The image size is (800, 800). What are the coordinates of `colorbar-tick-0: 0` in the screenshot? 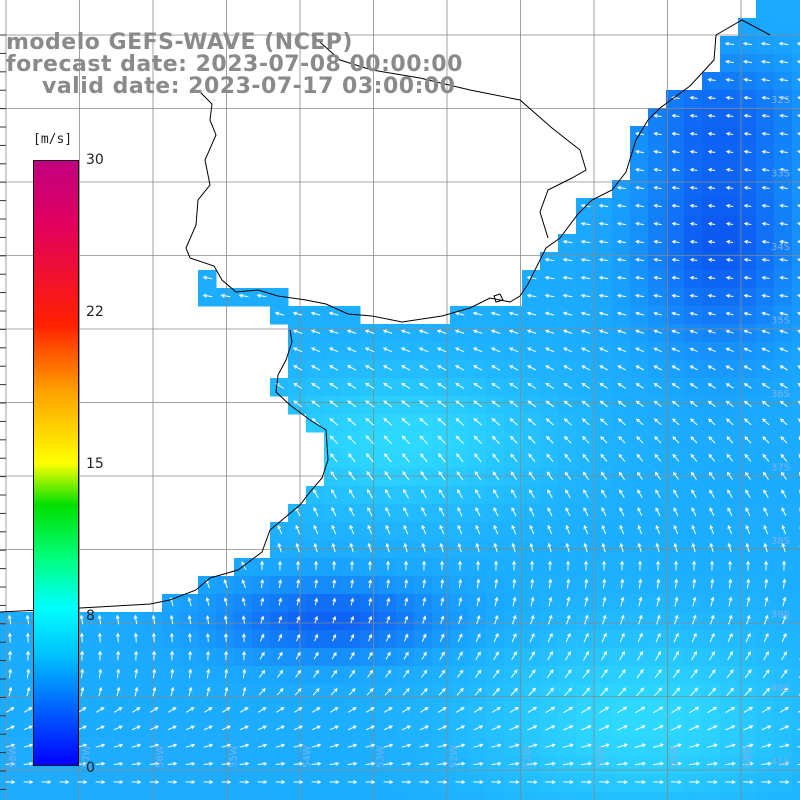 It's located at (90, 768).